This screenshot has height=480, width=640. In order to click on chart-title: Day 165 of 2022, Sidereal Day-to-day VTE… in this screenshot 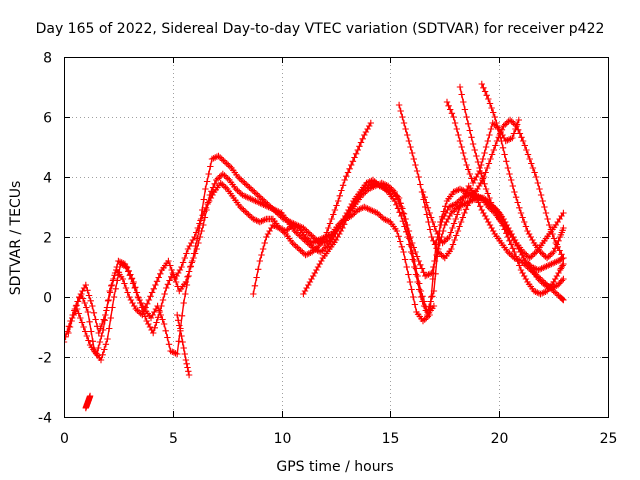, I will do `click(320, 29)`.